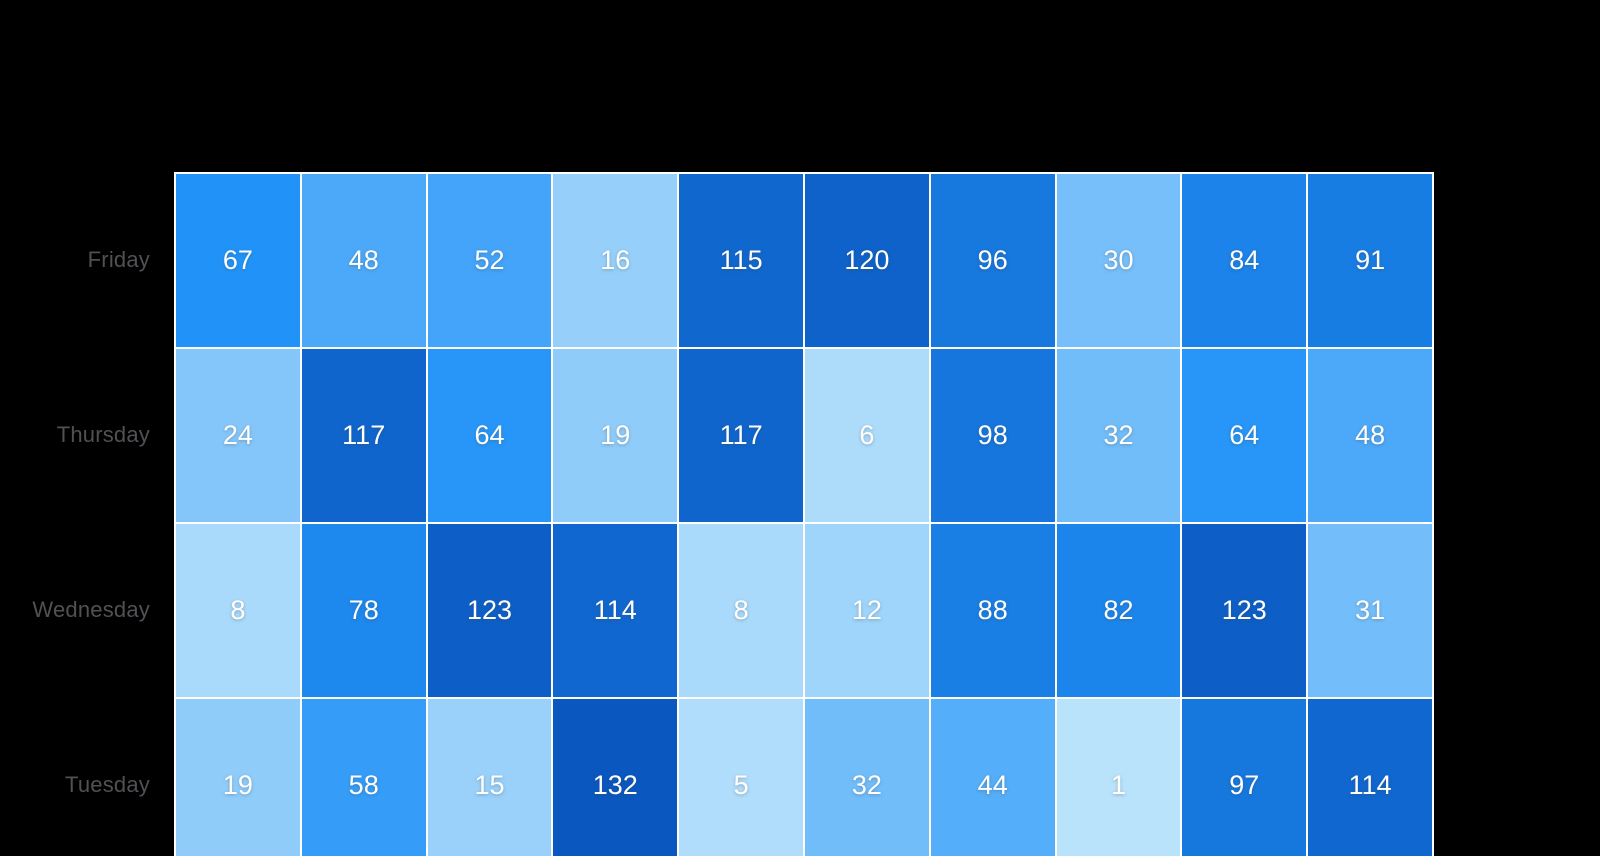 The image size is (1600, 856). I want to click on row-label-thursday: Thursday, so click(103, 434).